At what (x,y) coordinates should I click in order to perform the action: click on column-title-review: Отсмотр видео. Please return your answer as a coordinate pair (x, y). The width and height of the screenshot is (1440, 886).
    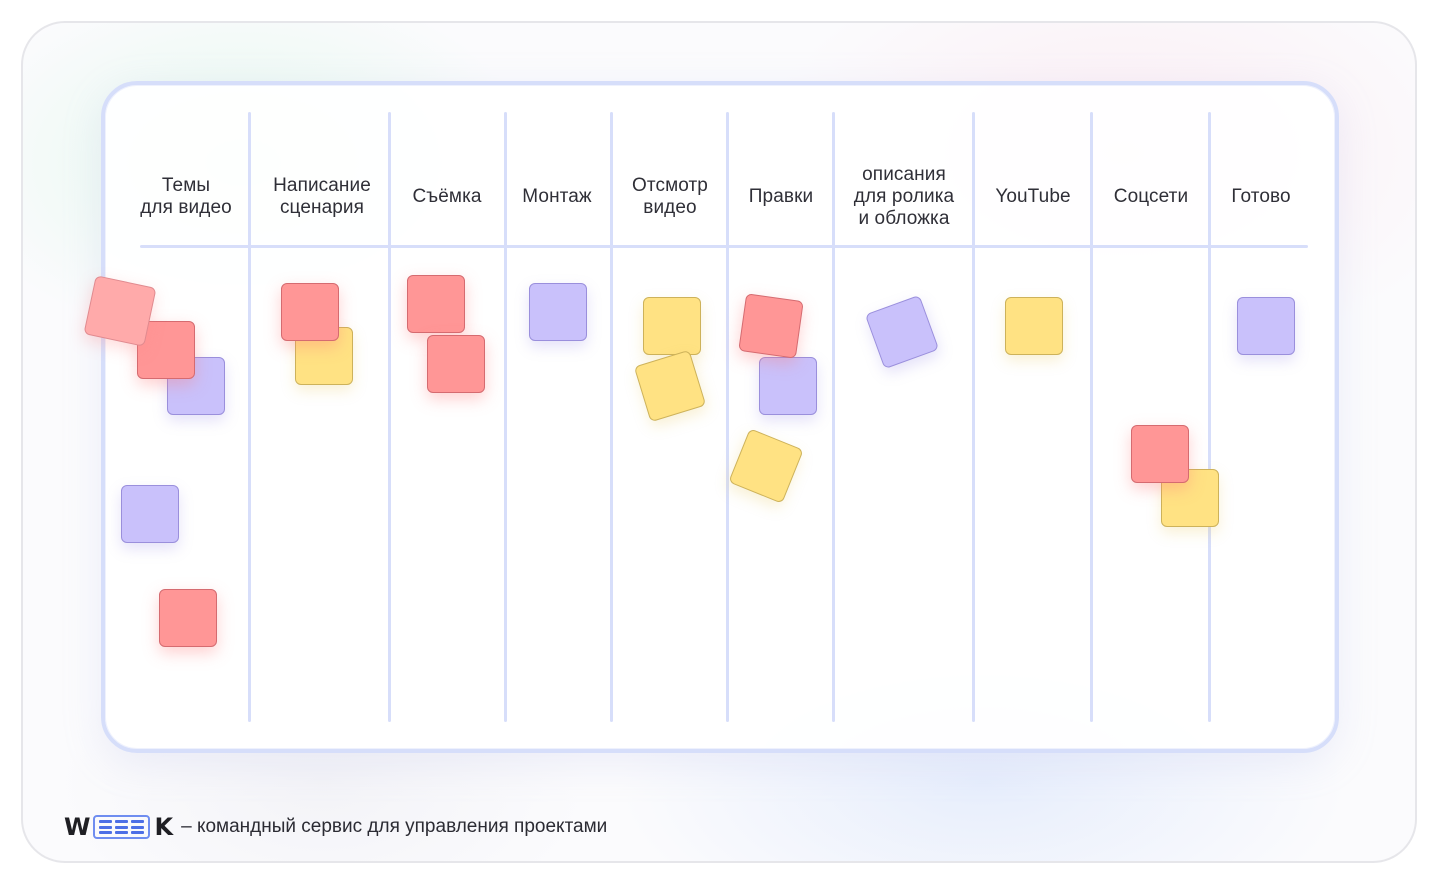
    Looking at the image, I should click on (670, 196).